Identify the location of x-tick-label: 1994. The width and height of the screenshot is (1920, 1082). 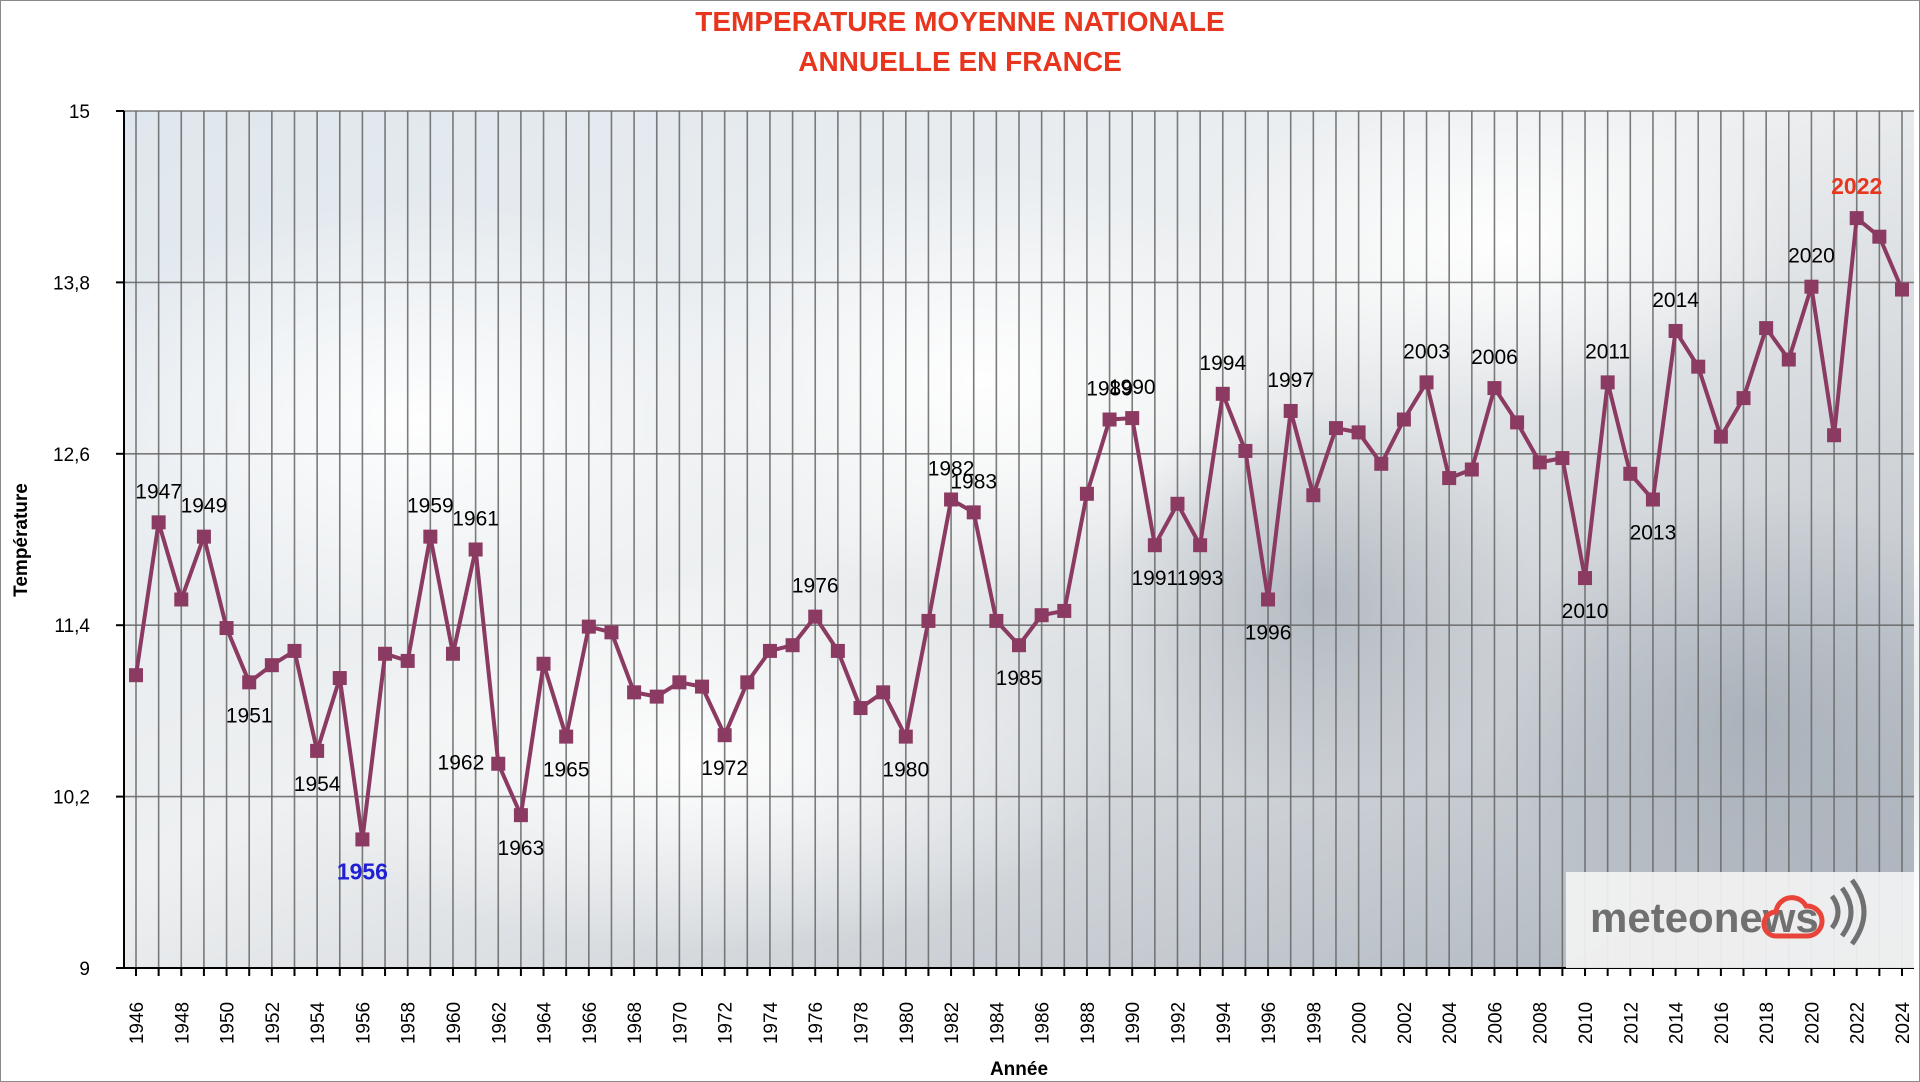
(1224, 1022).